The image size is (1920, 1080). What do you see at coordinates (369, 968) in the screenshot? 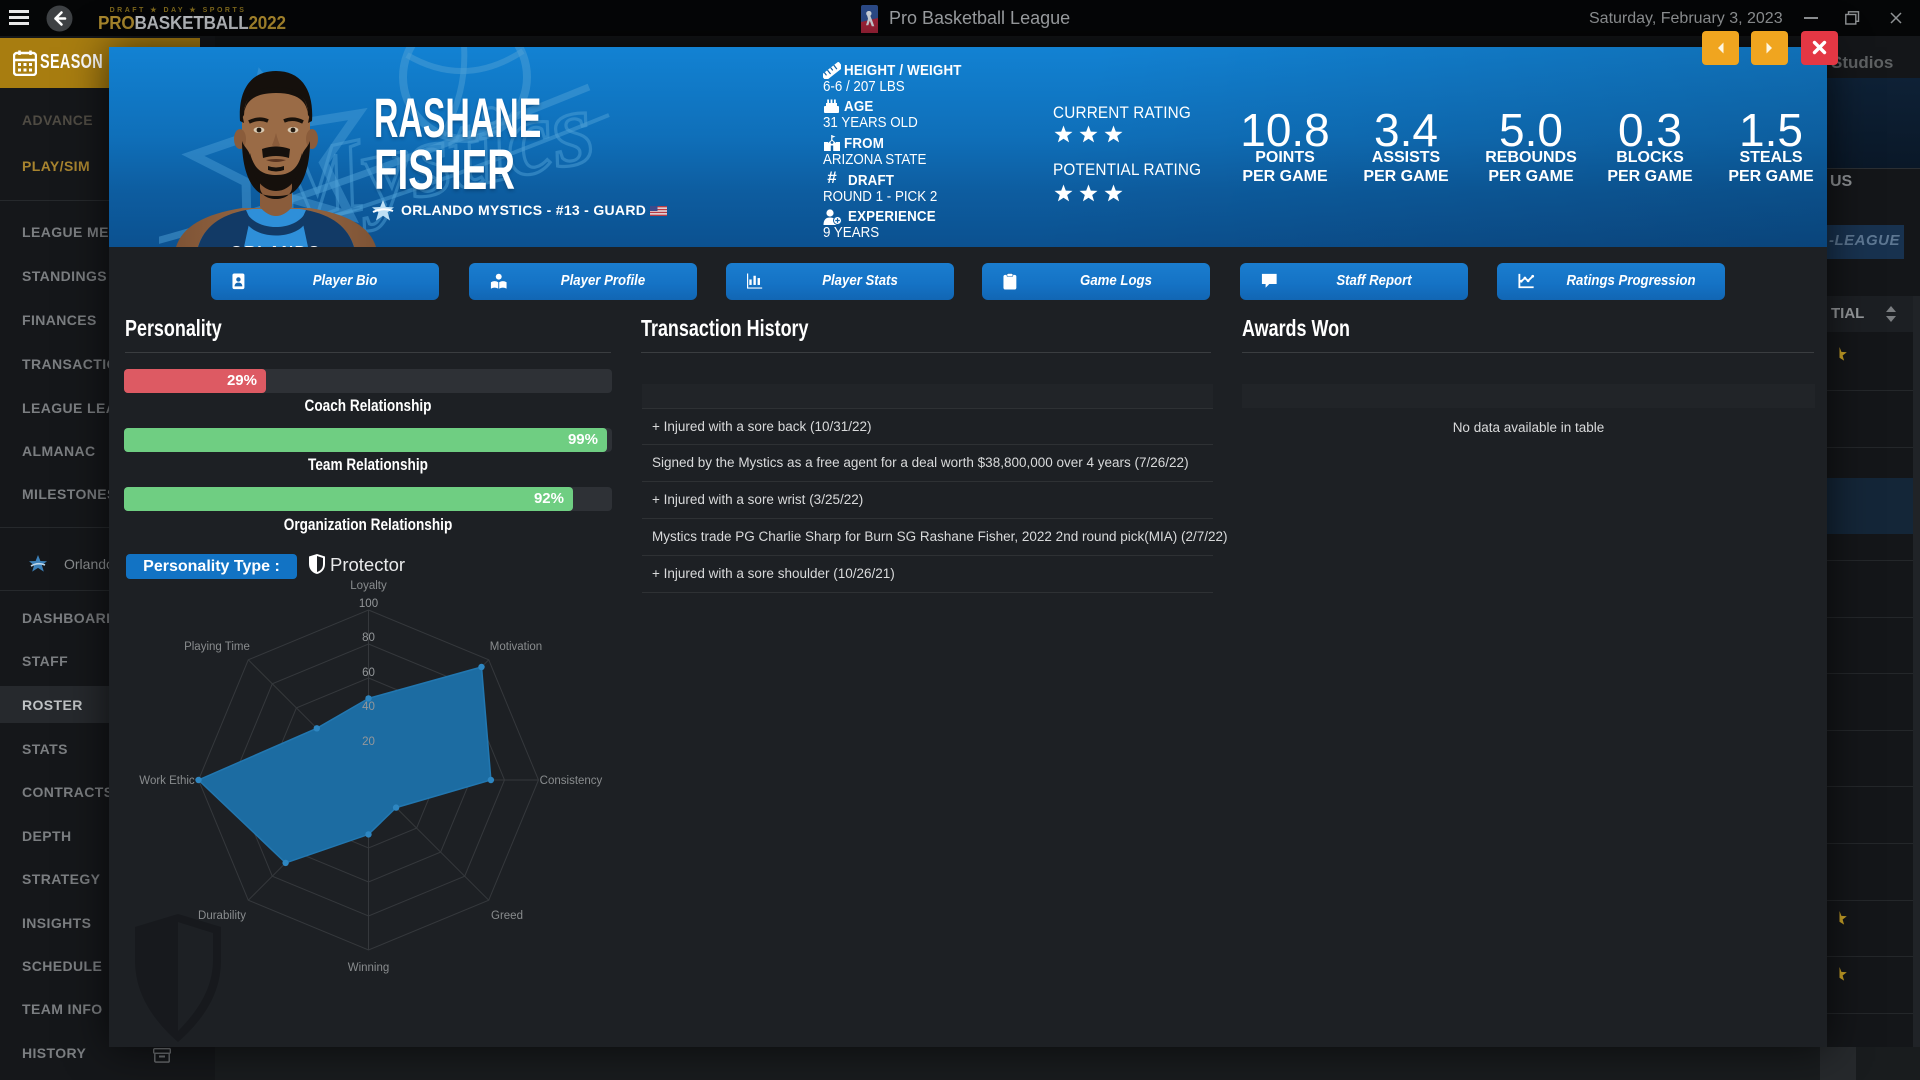
I see `svg-text: Winning` at bounding box center [369, 968].